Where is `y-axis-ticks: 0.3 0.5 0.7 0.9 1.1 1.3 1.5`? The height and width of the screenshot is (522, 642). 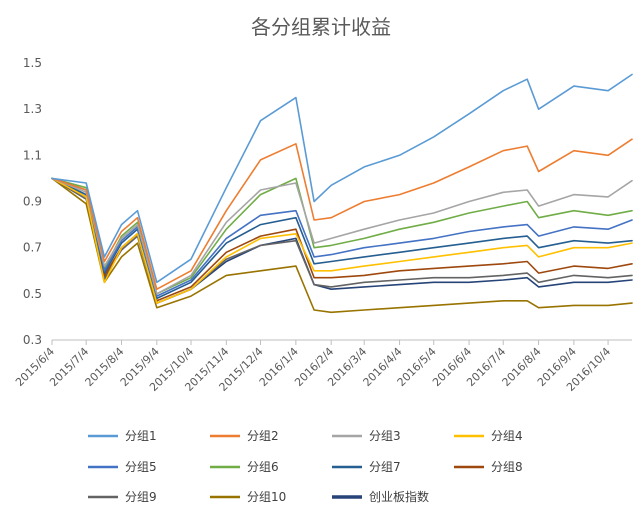 y-axis-ticks: 0.3 0.5 0.7 0.9 1.1 1.3 1.5 is located at coordinates (32, 201).